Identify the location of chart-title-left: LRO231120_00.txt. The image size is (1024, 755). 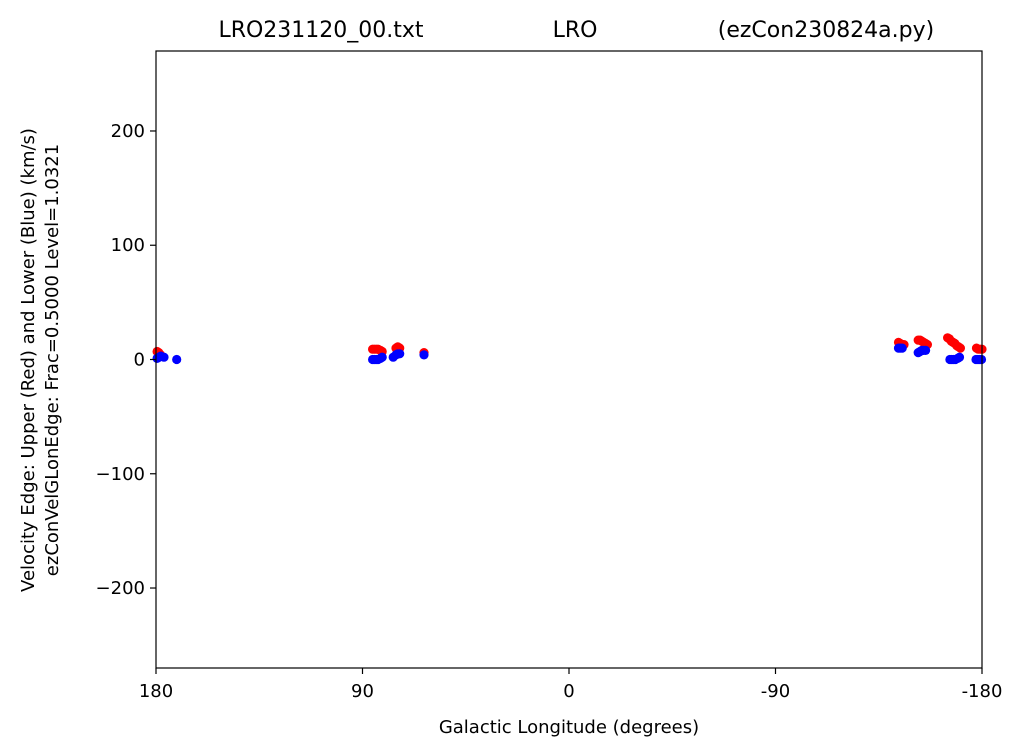
(320, 30).